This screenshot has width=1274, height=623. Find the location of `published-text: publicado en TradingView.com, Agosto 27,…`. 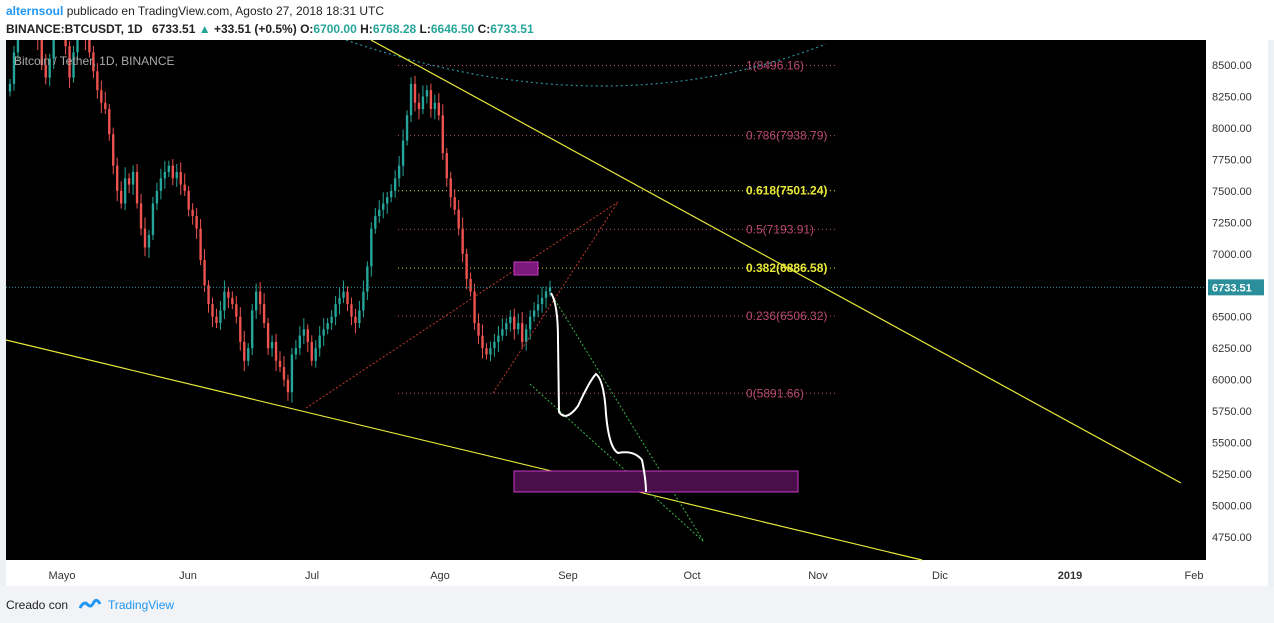

published-text: publicado en TradingView.com, Agosto 27,… is located at coordinates (225, 11).